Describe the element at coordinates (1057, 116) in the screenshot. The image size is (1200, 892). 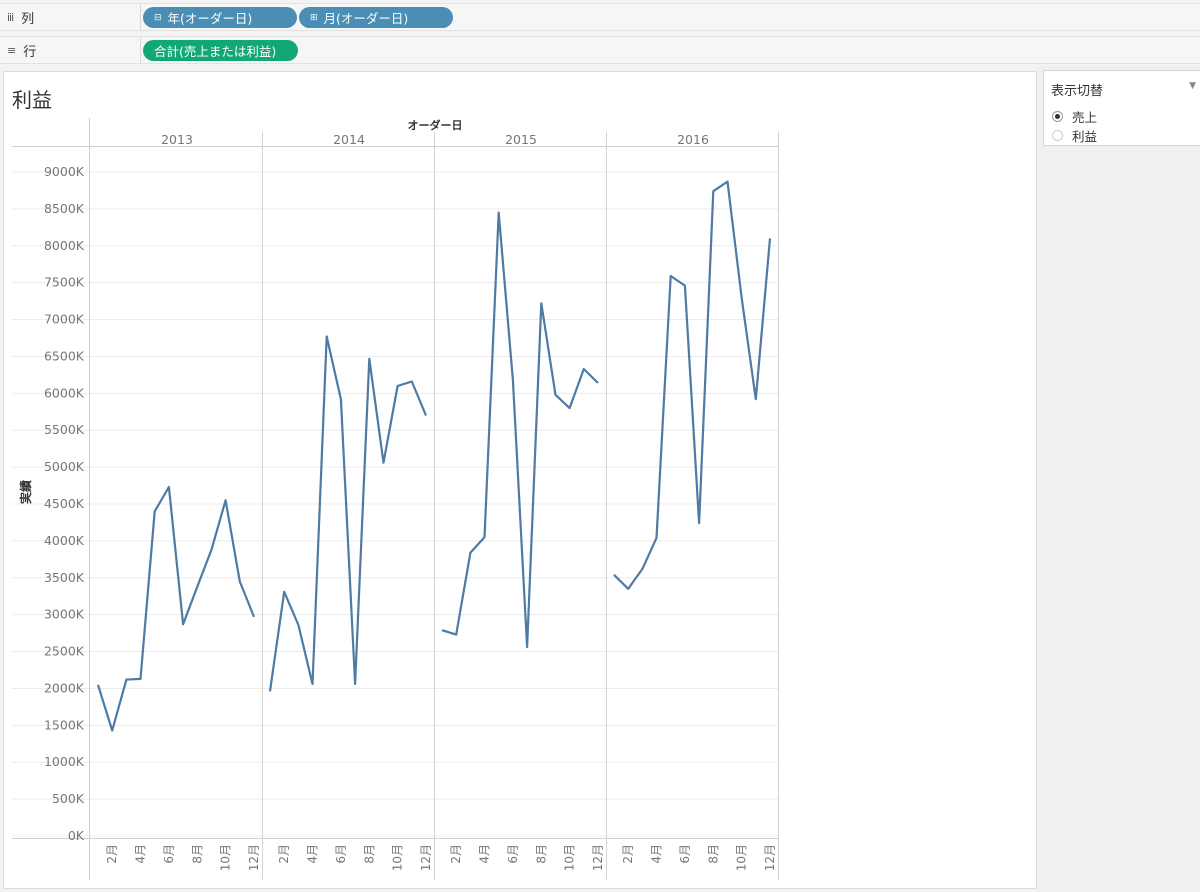
I see `radio-selected-icon` at that location.